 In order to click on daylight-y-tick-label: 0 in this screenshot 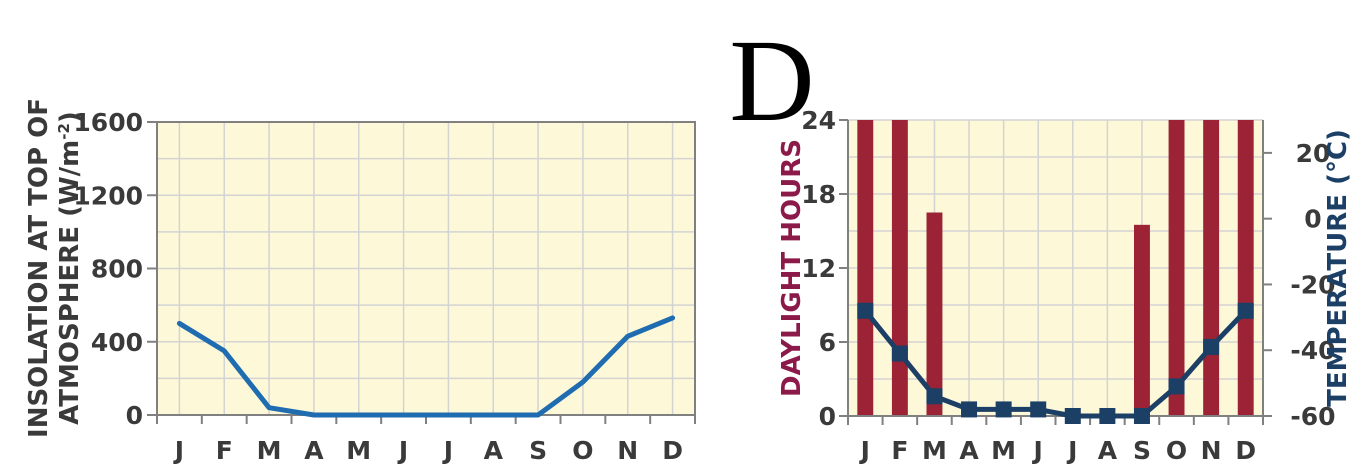, I will do `click(827, 416)`.